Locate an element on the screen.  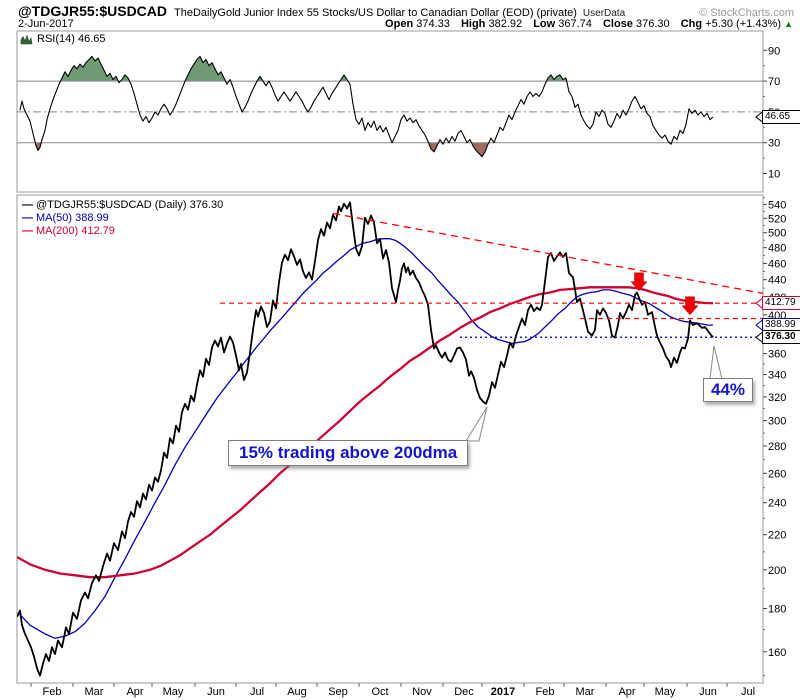
svg-text: 200 is located at coordinates (777, 571).